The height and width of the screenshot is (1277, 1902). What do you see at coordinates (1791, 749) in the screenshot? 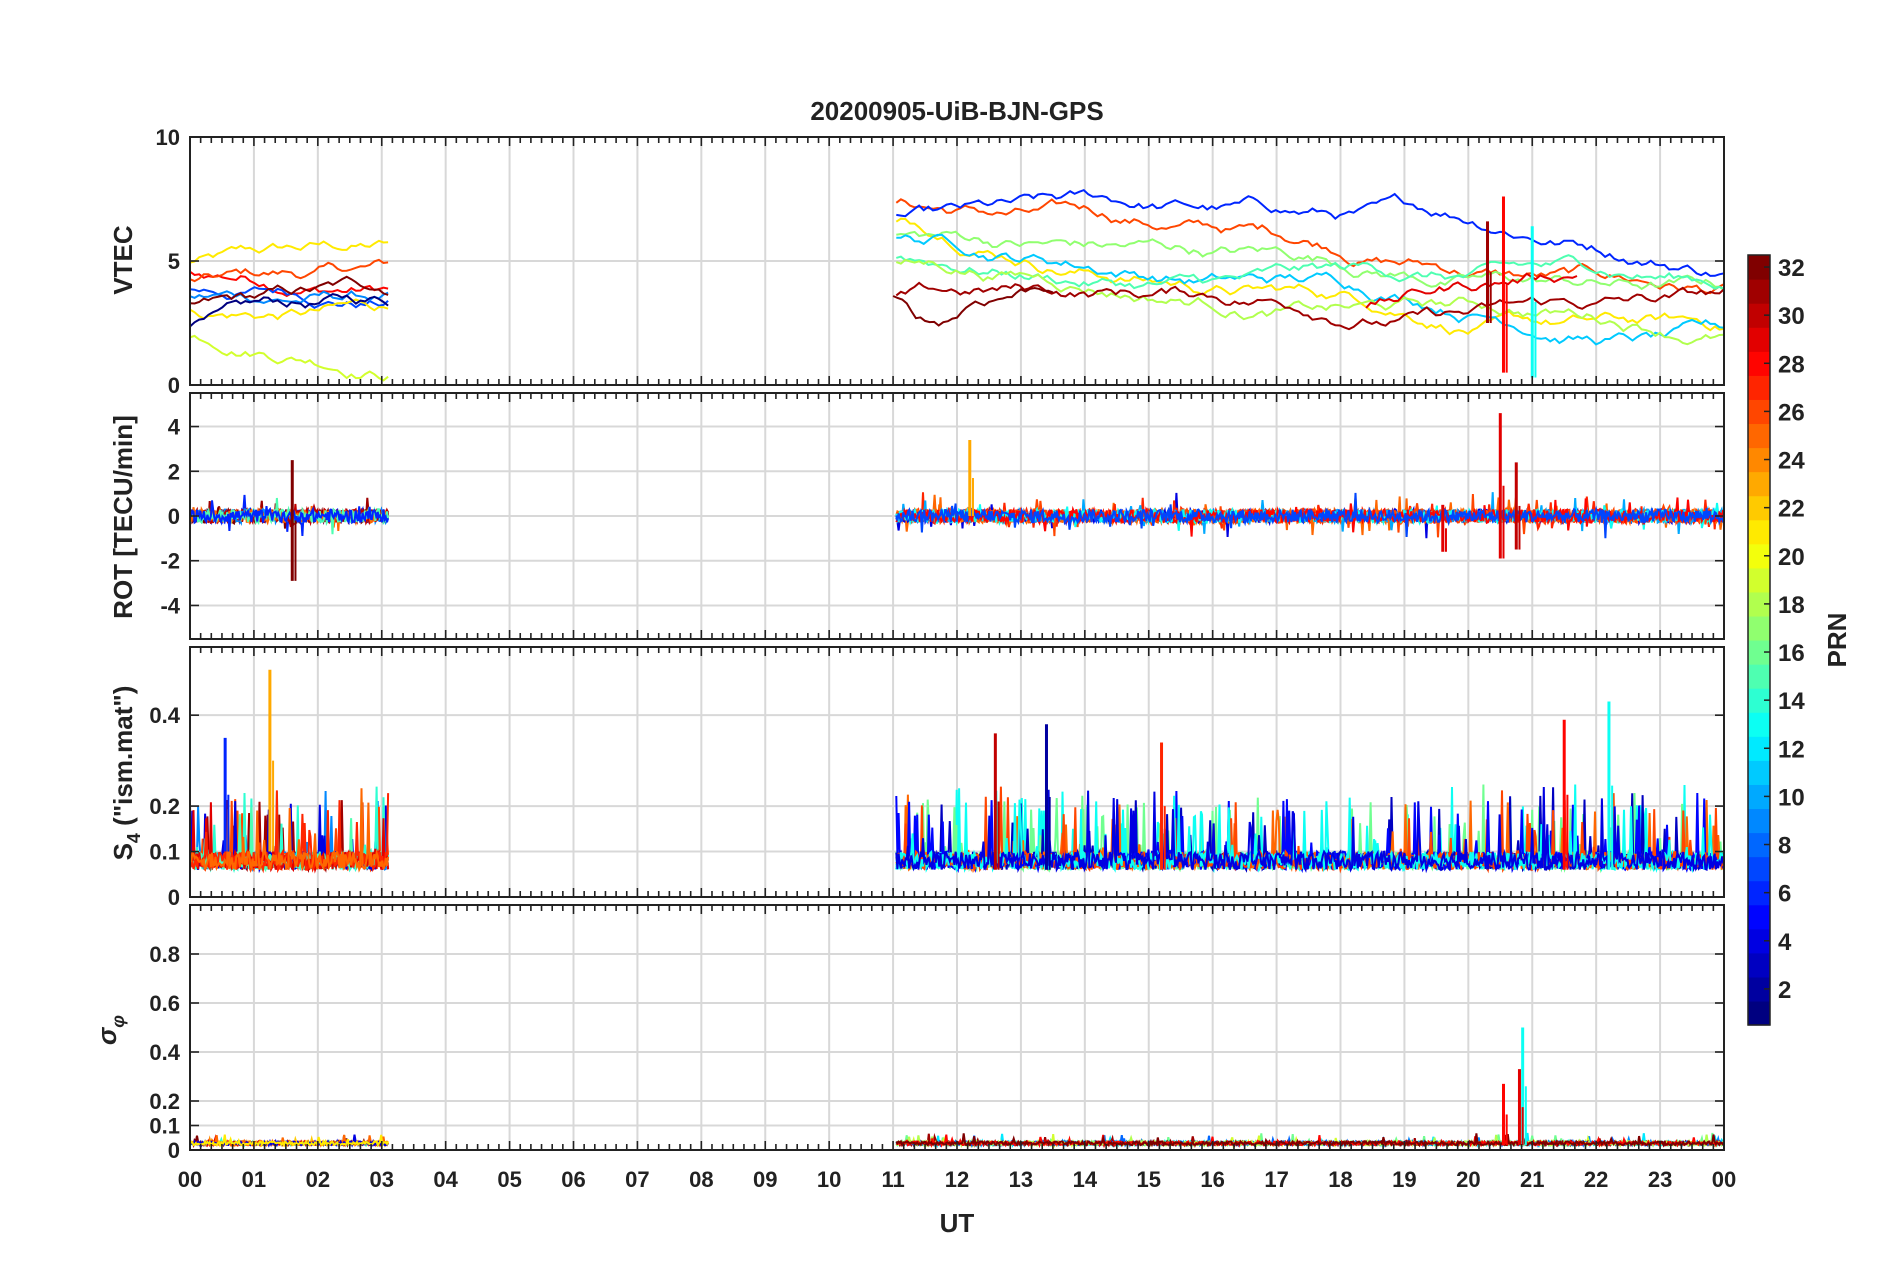
I see `colorbar-tick-label: 12` at bounding box center [1791, 749].